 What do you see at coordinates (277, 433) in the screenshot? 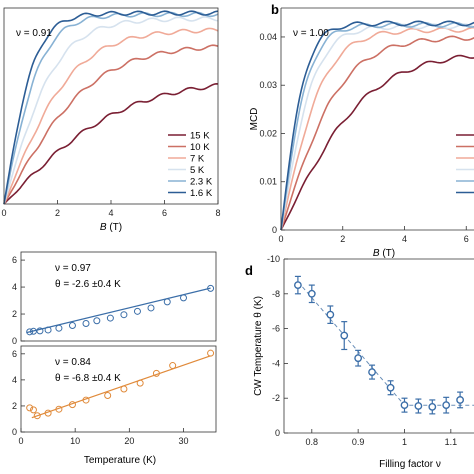
I see `panel-d-ytick-label: 0` at bounding box center [277, 433].